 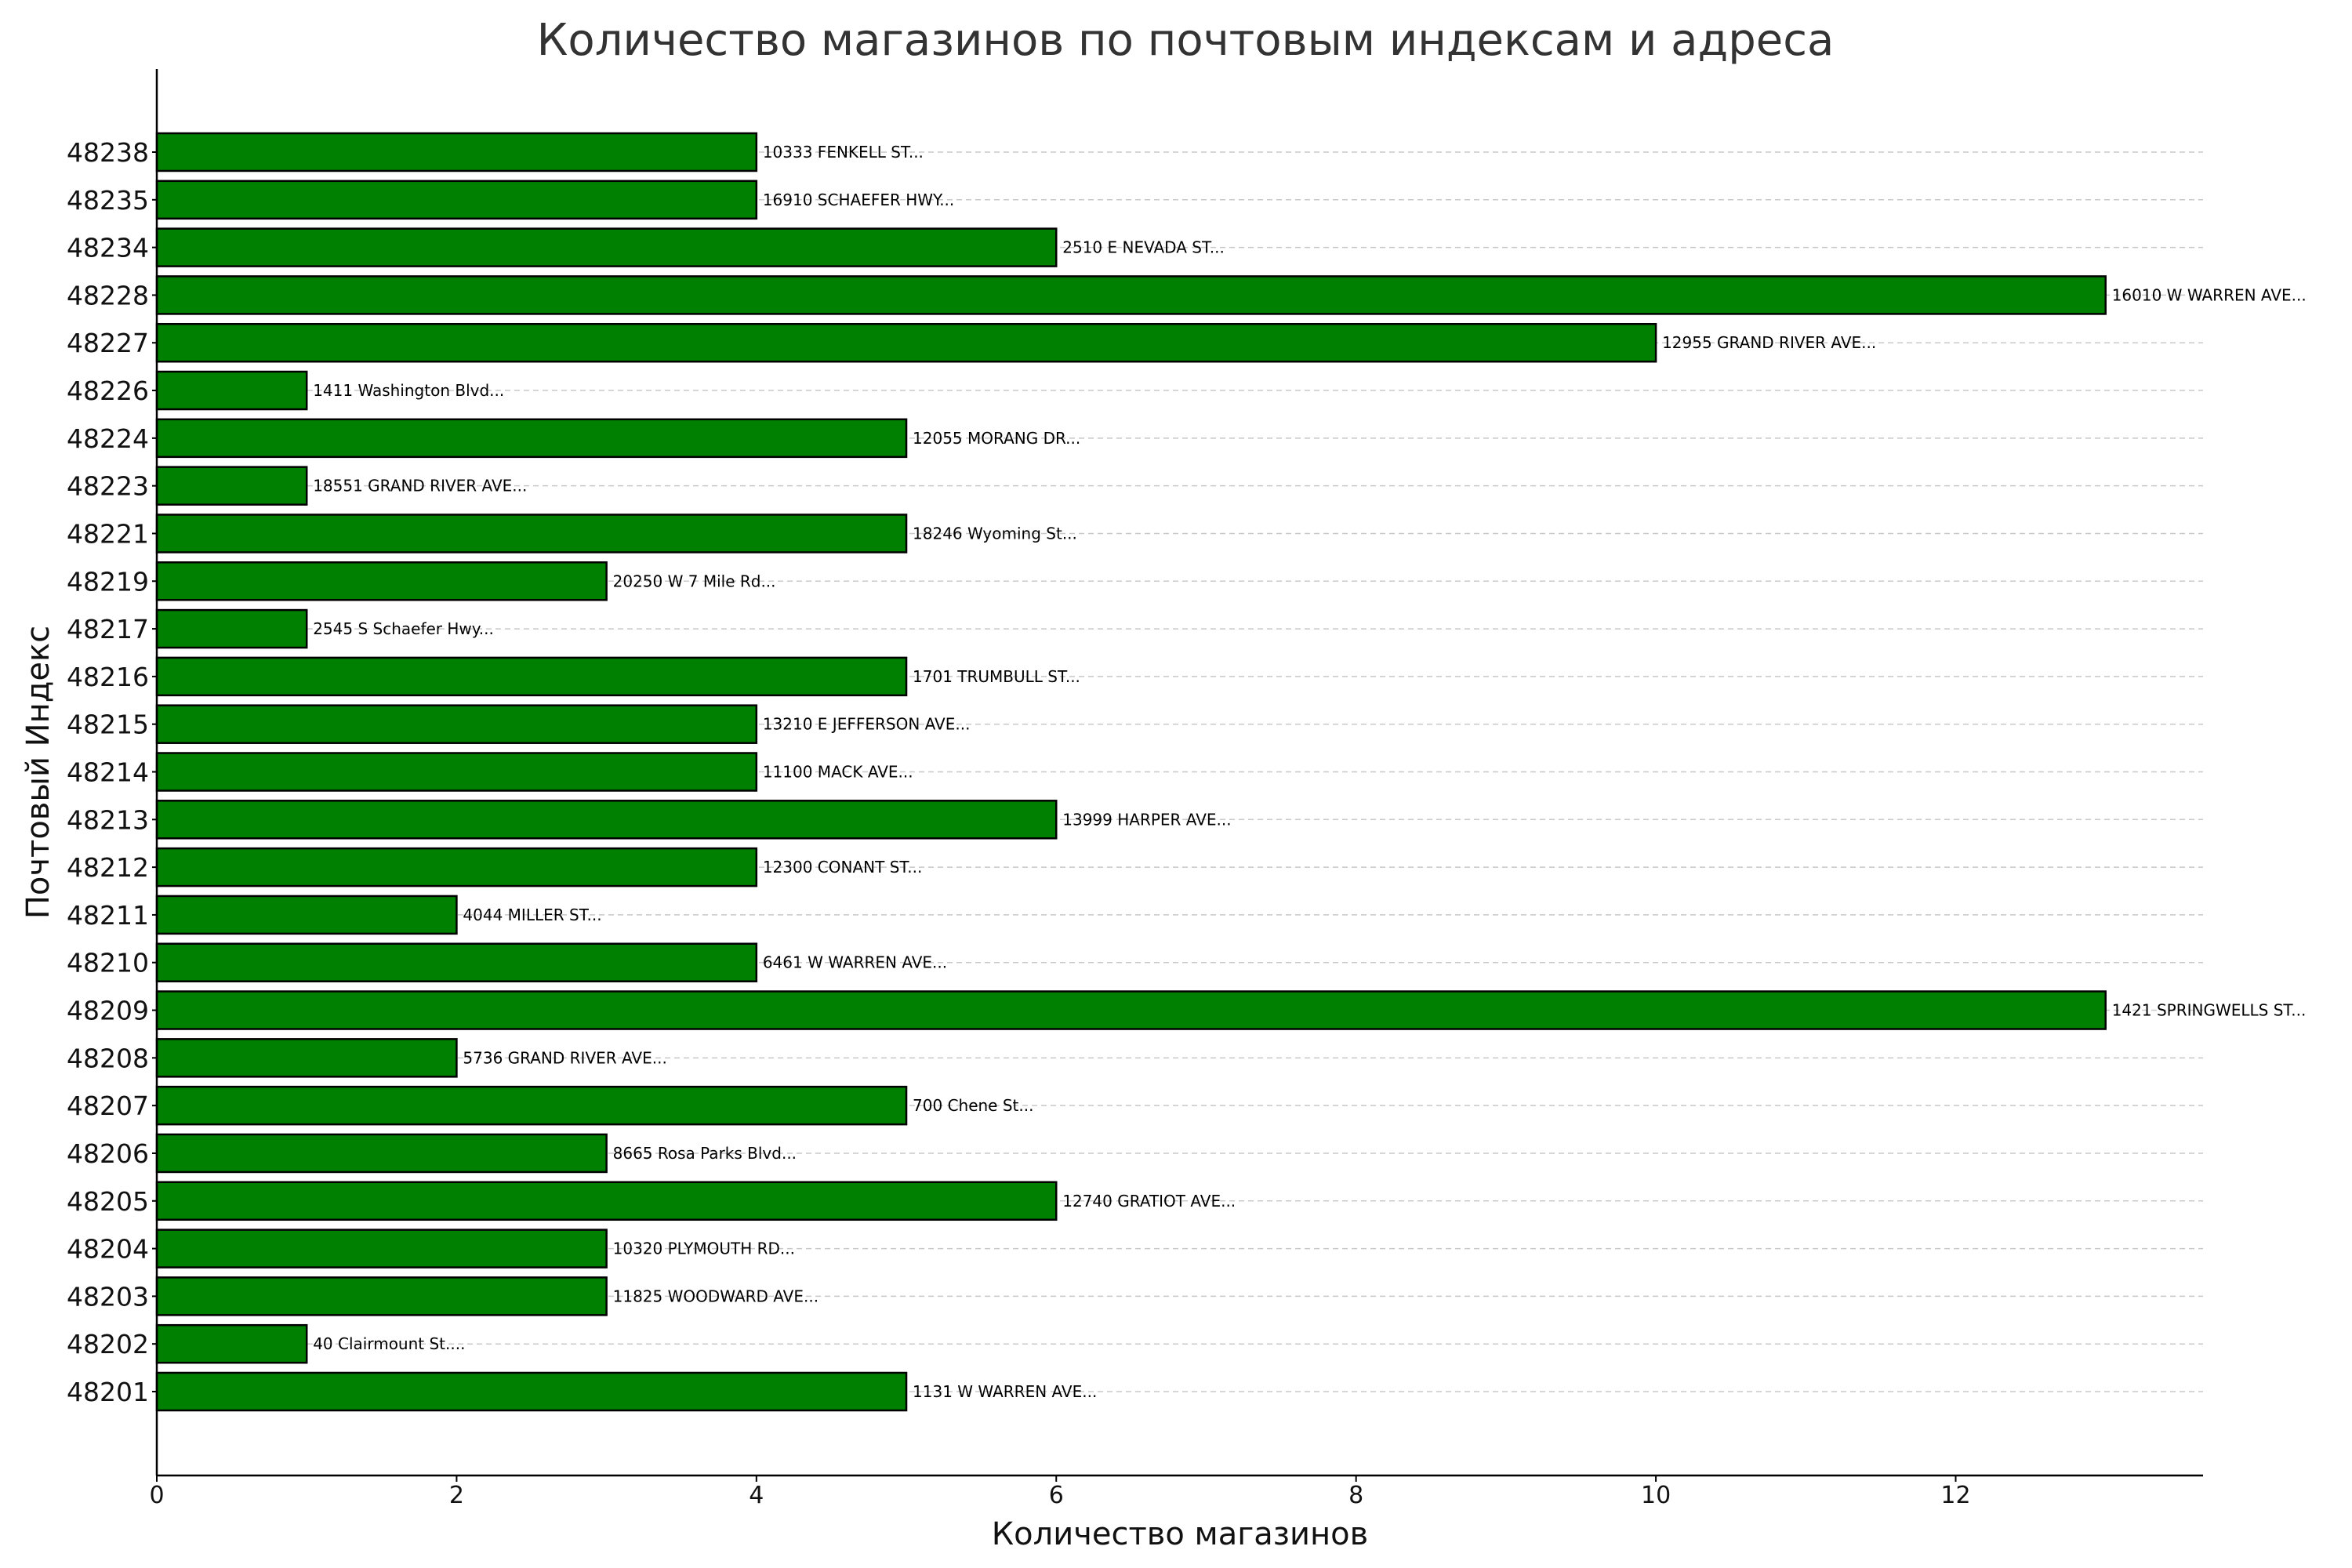 I want to click on y-tick-label: 48201, so click(x=108, y=1392).